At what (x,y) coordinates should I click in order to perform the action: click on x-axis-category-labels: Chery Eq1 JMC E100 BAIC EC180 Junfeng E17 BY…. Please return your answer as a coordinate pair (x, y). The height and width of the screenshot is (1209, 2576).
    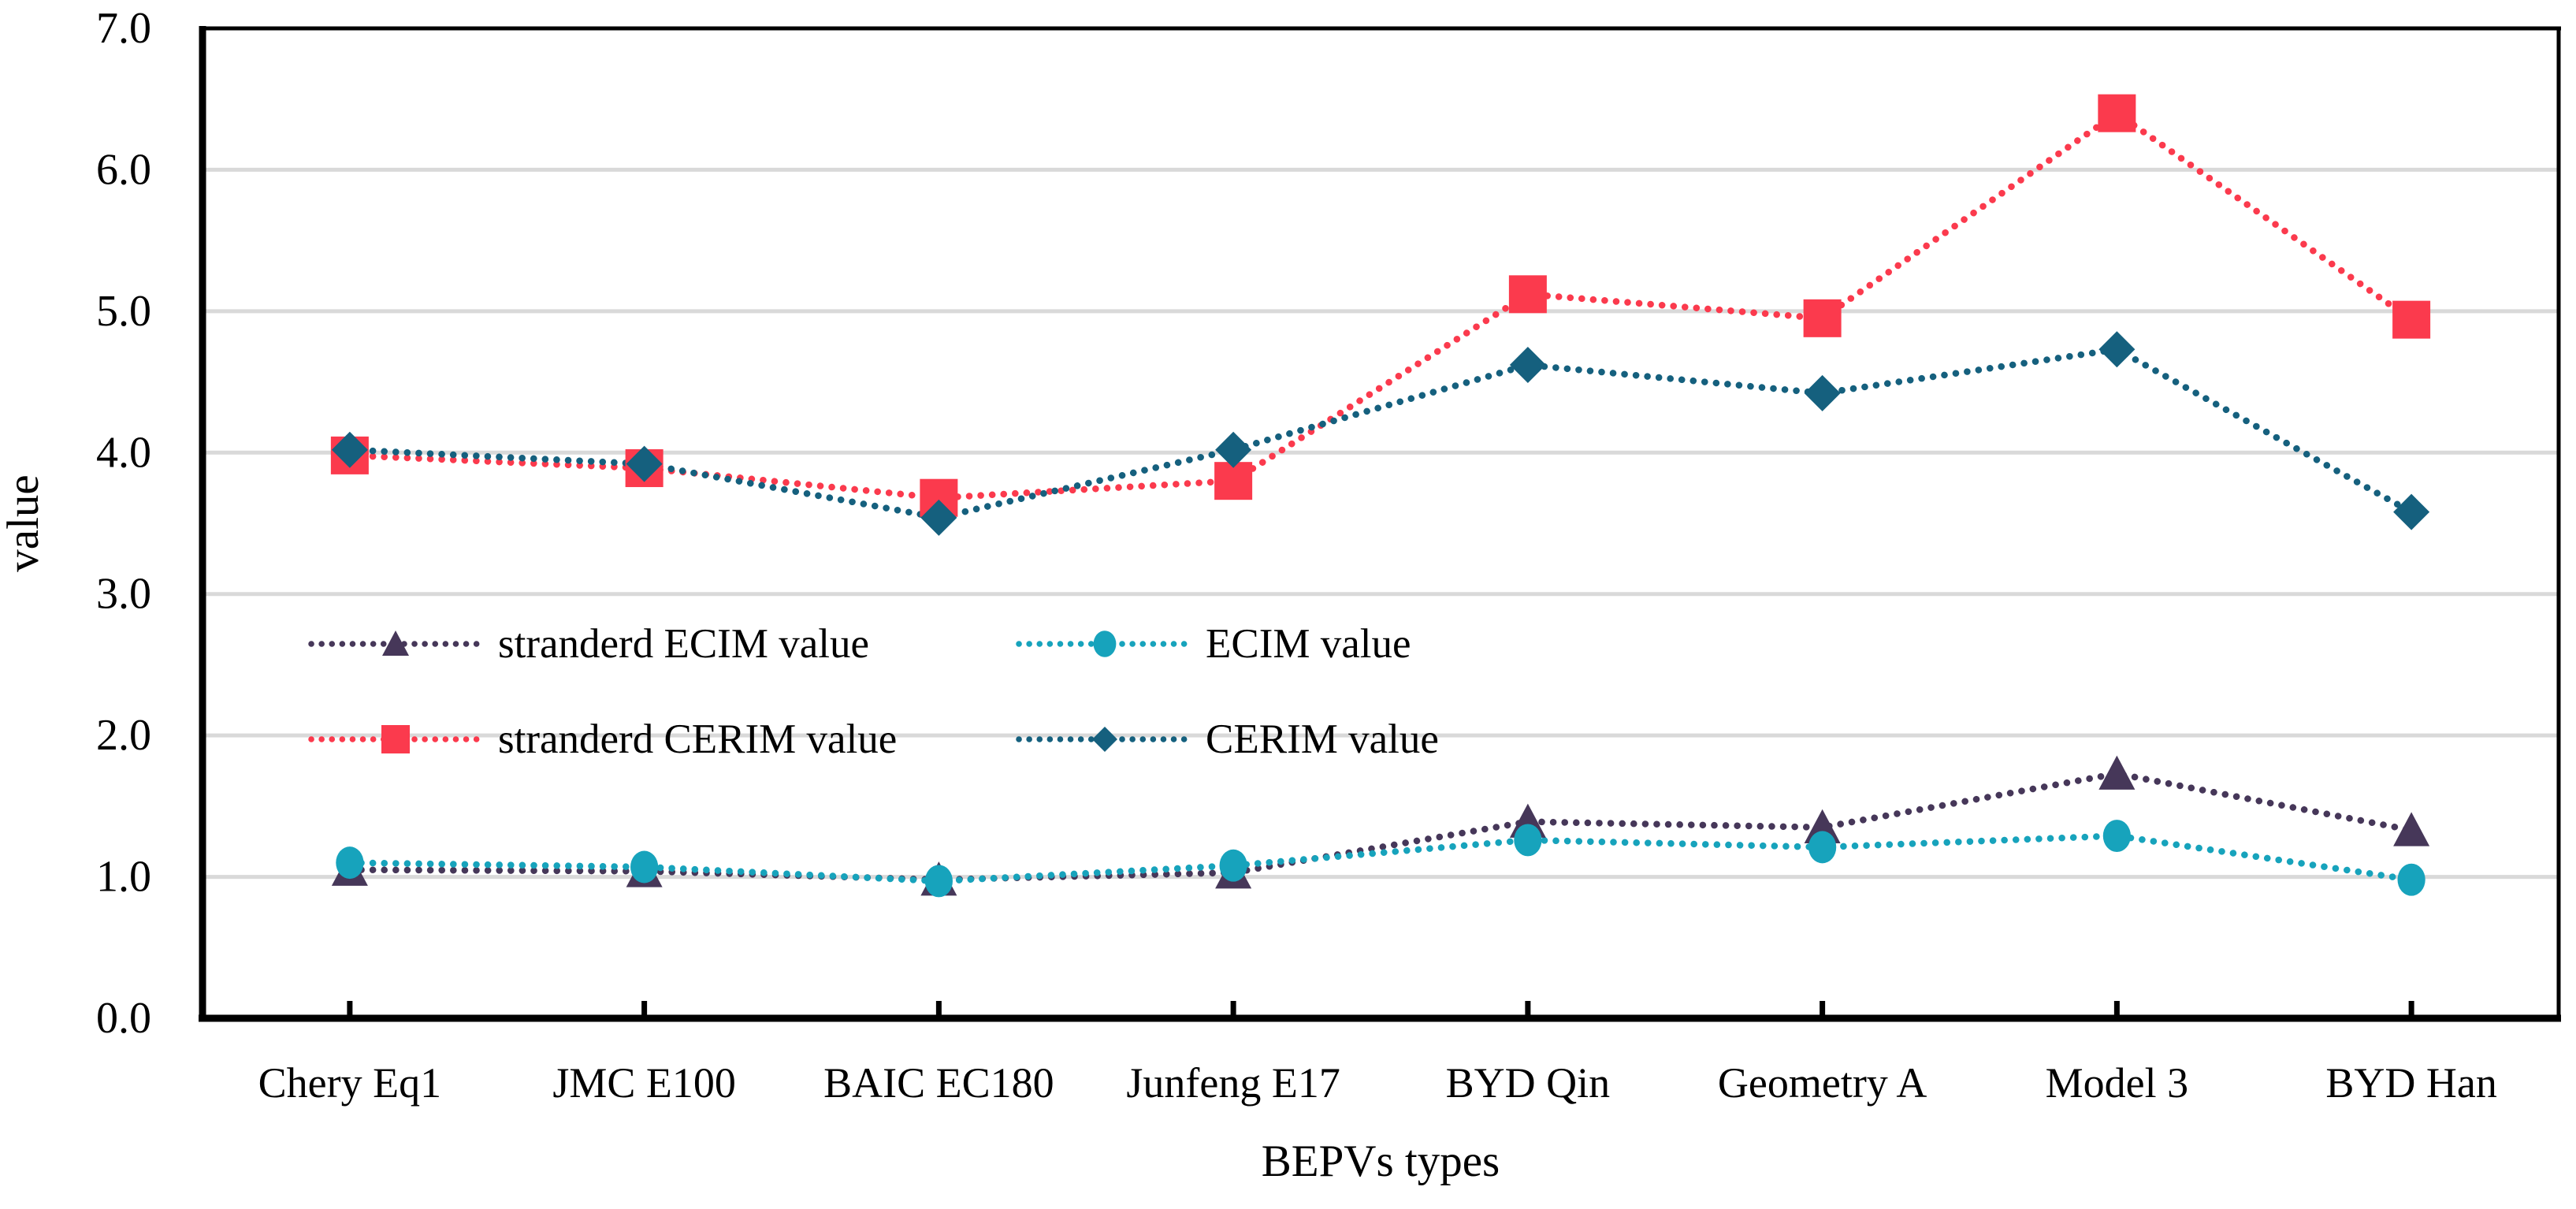
    Looking at the image, I should click on (1377, 1083).